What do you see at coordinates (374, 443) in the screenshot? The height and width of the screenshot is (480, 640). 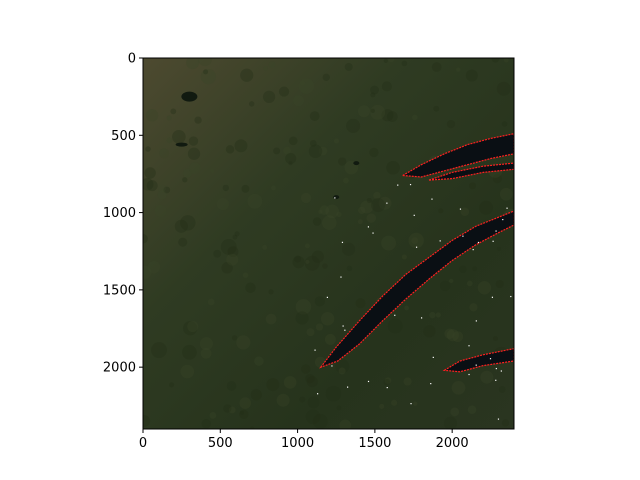 I see `x-tick-label: 1500` at bounding box center [374, 443].